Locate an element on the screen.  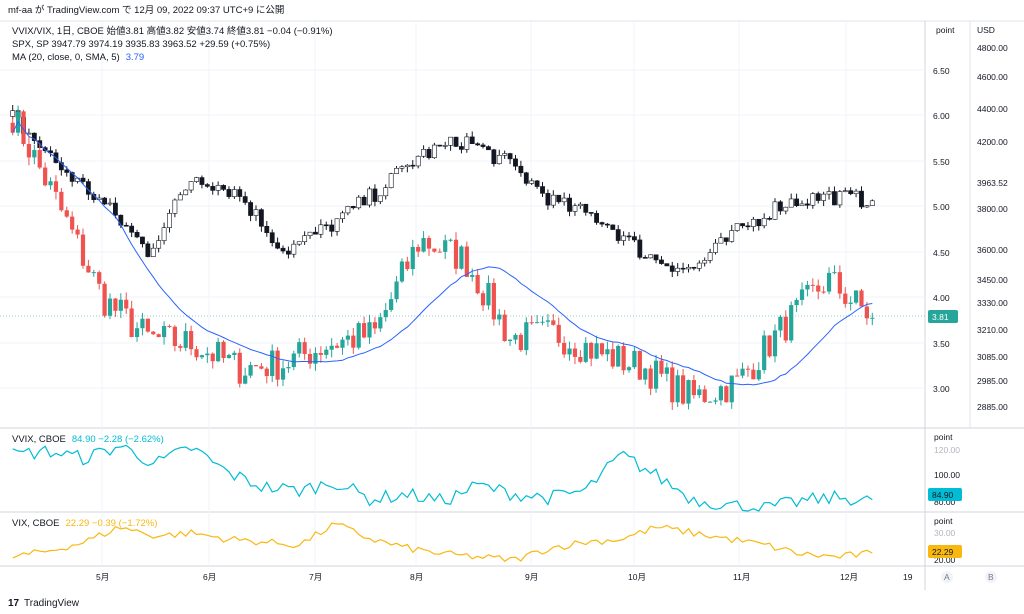
tick-right-5: 3800.00 is located at coordinates (992, 209).